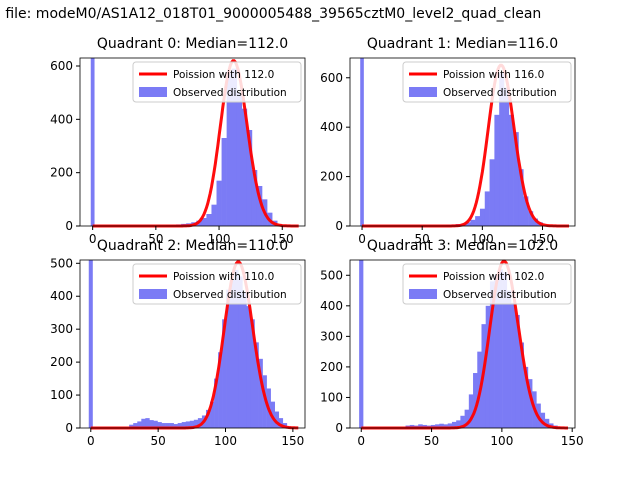 The width and height of the screenshot is (640, 480). Describe the element at coordinates (61, 329) in the screenshot. I see `y-tick-label: 300` at that location.